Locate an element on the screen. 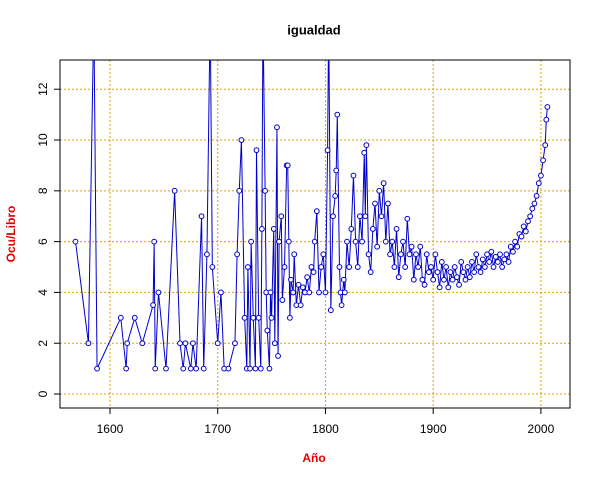 The image size is (600, 485). y-tick-label: 4 is located at coordinates (43, 292).